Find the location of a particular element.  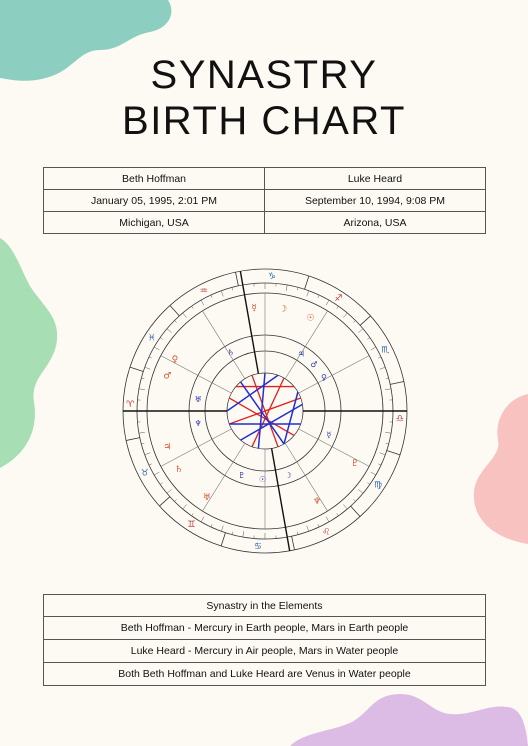

outer-planet-icon: ♇ is located at coordinates (355, 464).